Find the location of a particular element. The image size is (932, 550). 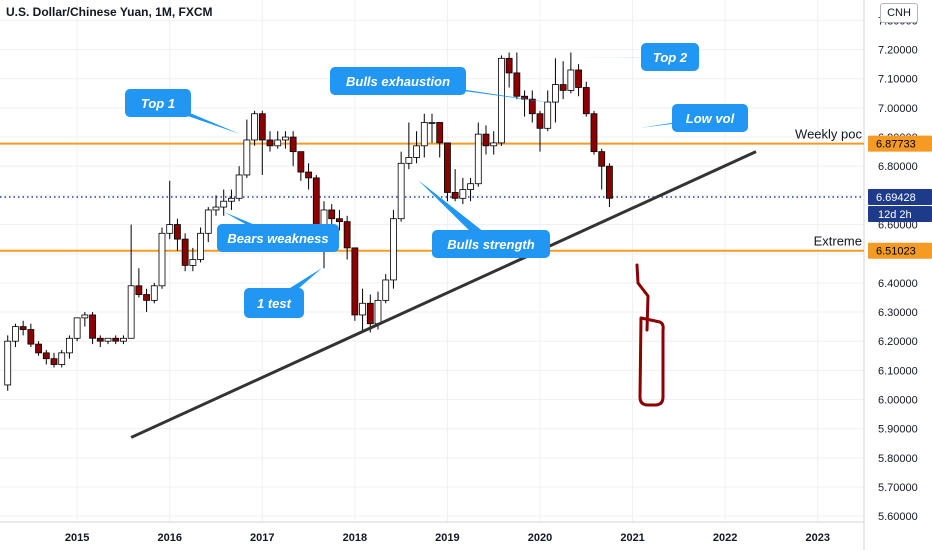

low-vol-callout: Low vol is located at coordinates (694, 118).